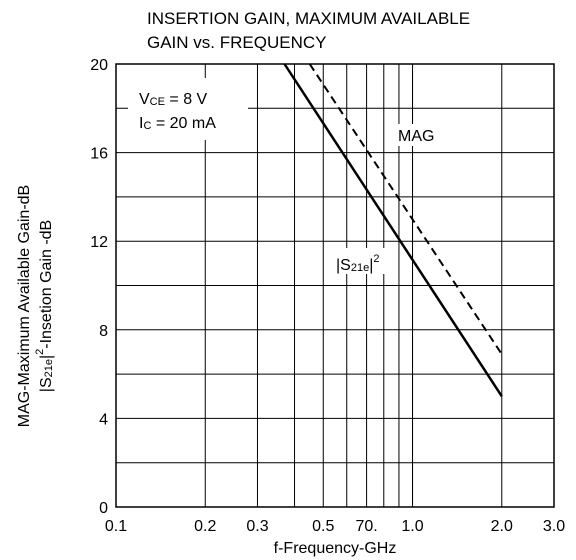  Describe the element at coordinates (357, 263) in the screenshot. I see `s21-series-label: |S21e|2` at that location.